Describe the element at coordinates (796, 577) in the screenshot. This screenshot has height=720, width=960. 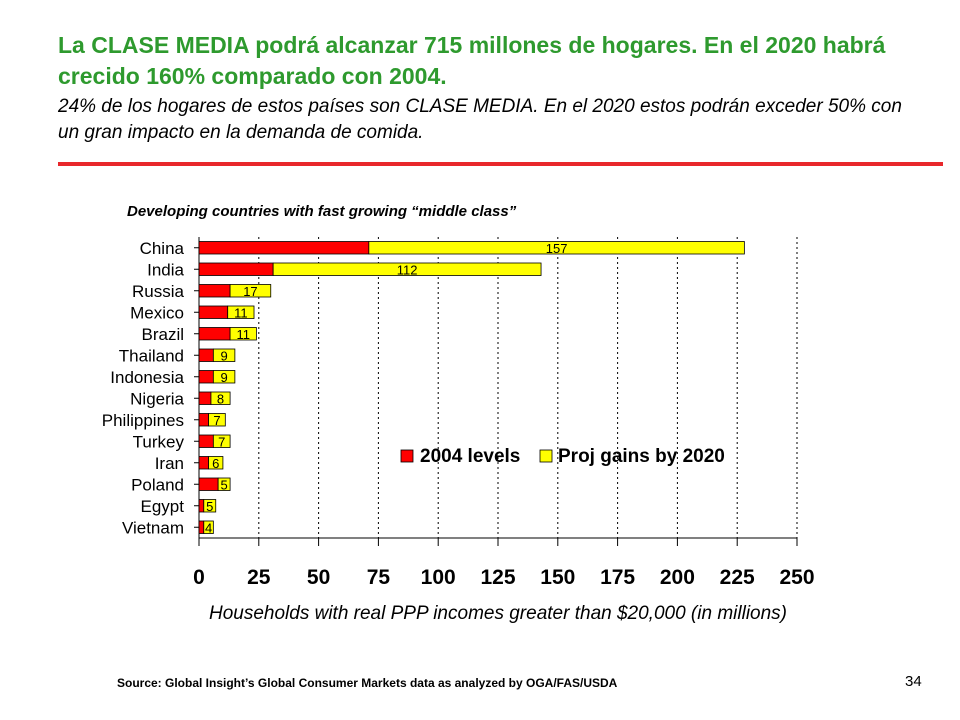
I see `x-tick-label: 250` at that location.